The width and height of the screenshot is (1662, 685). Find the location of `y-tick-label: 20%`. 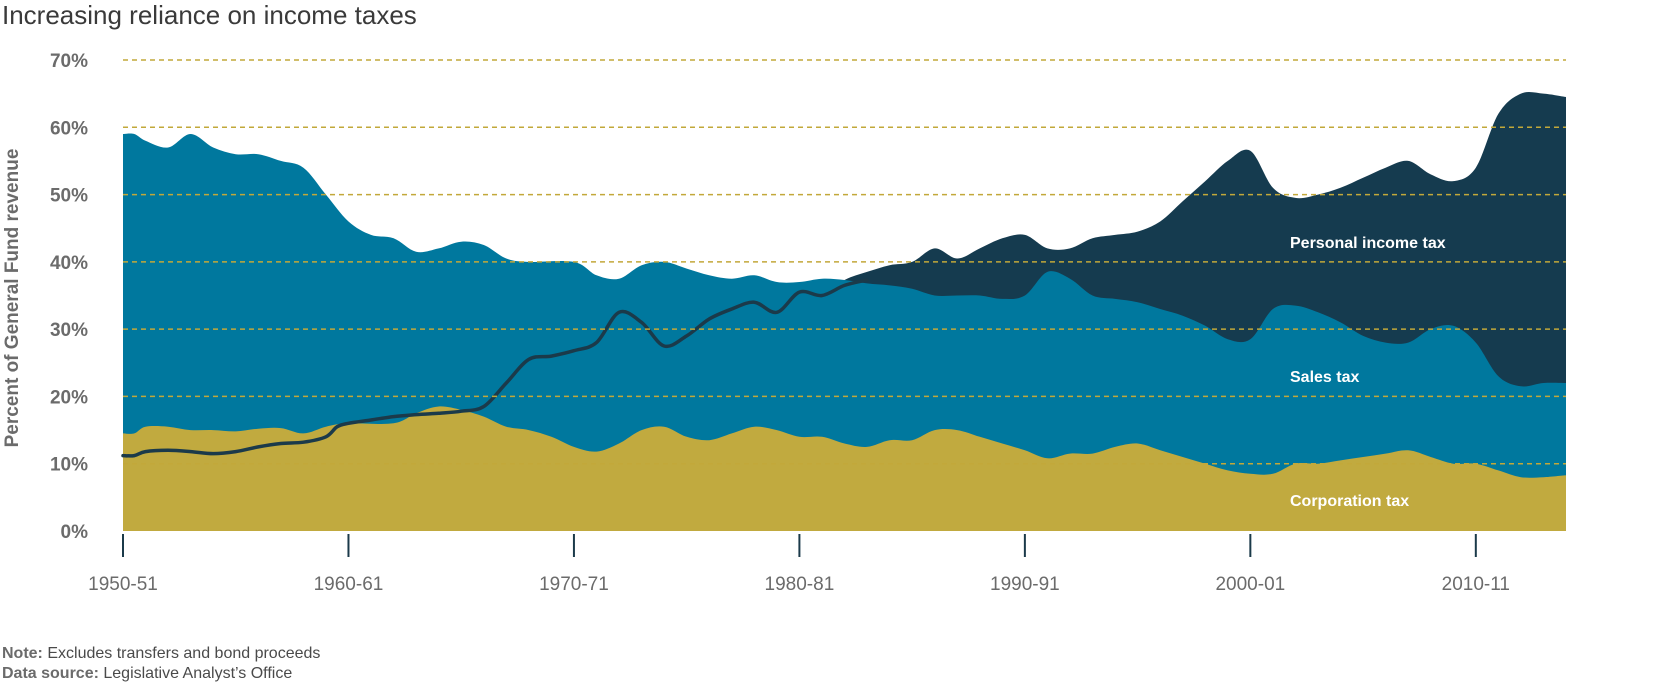

y-tick-label: 20% is located at coordinates (69, 397).